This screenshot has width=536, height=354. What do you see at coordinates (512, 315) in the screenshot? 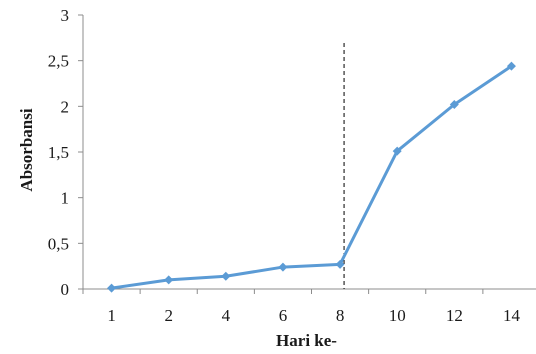
I see `x-tick-label: 14` at bounding box center [512, 315].